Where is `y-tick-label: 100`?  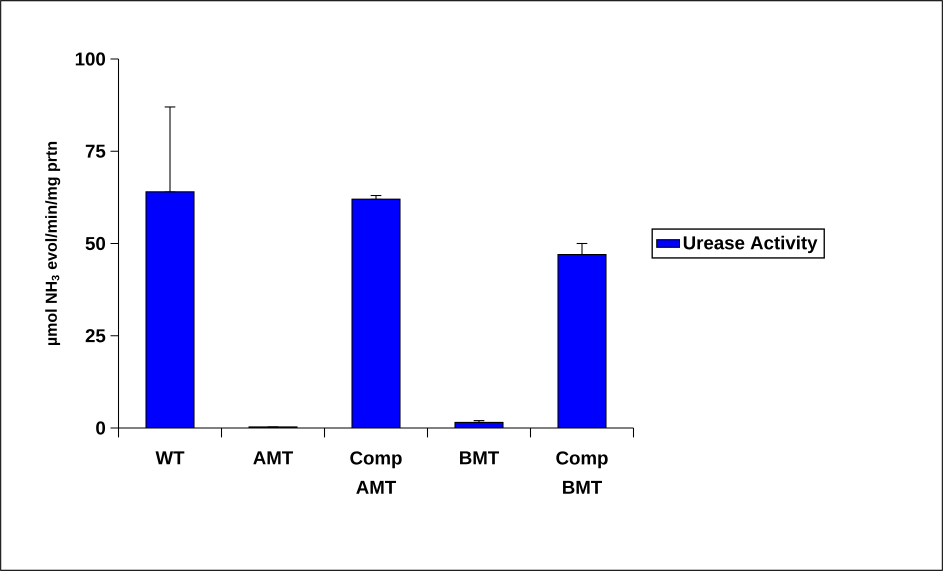
y-tick-label: 100 is located at coordinates (91, 59).